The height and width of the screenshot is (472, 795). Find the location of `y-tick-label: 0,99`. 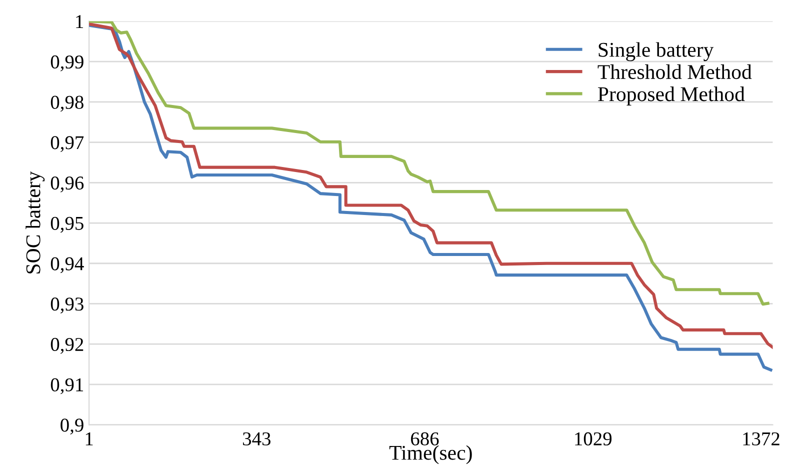

y-tick-label: 0,99 is located at coordinates (67, 63).